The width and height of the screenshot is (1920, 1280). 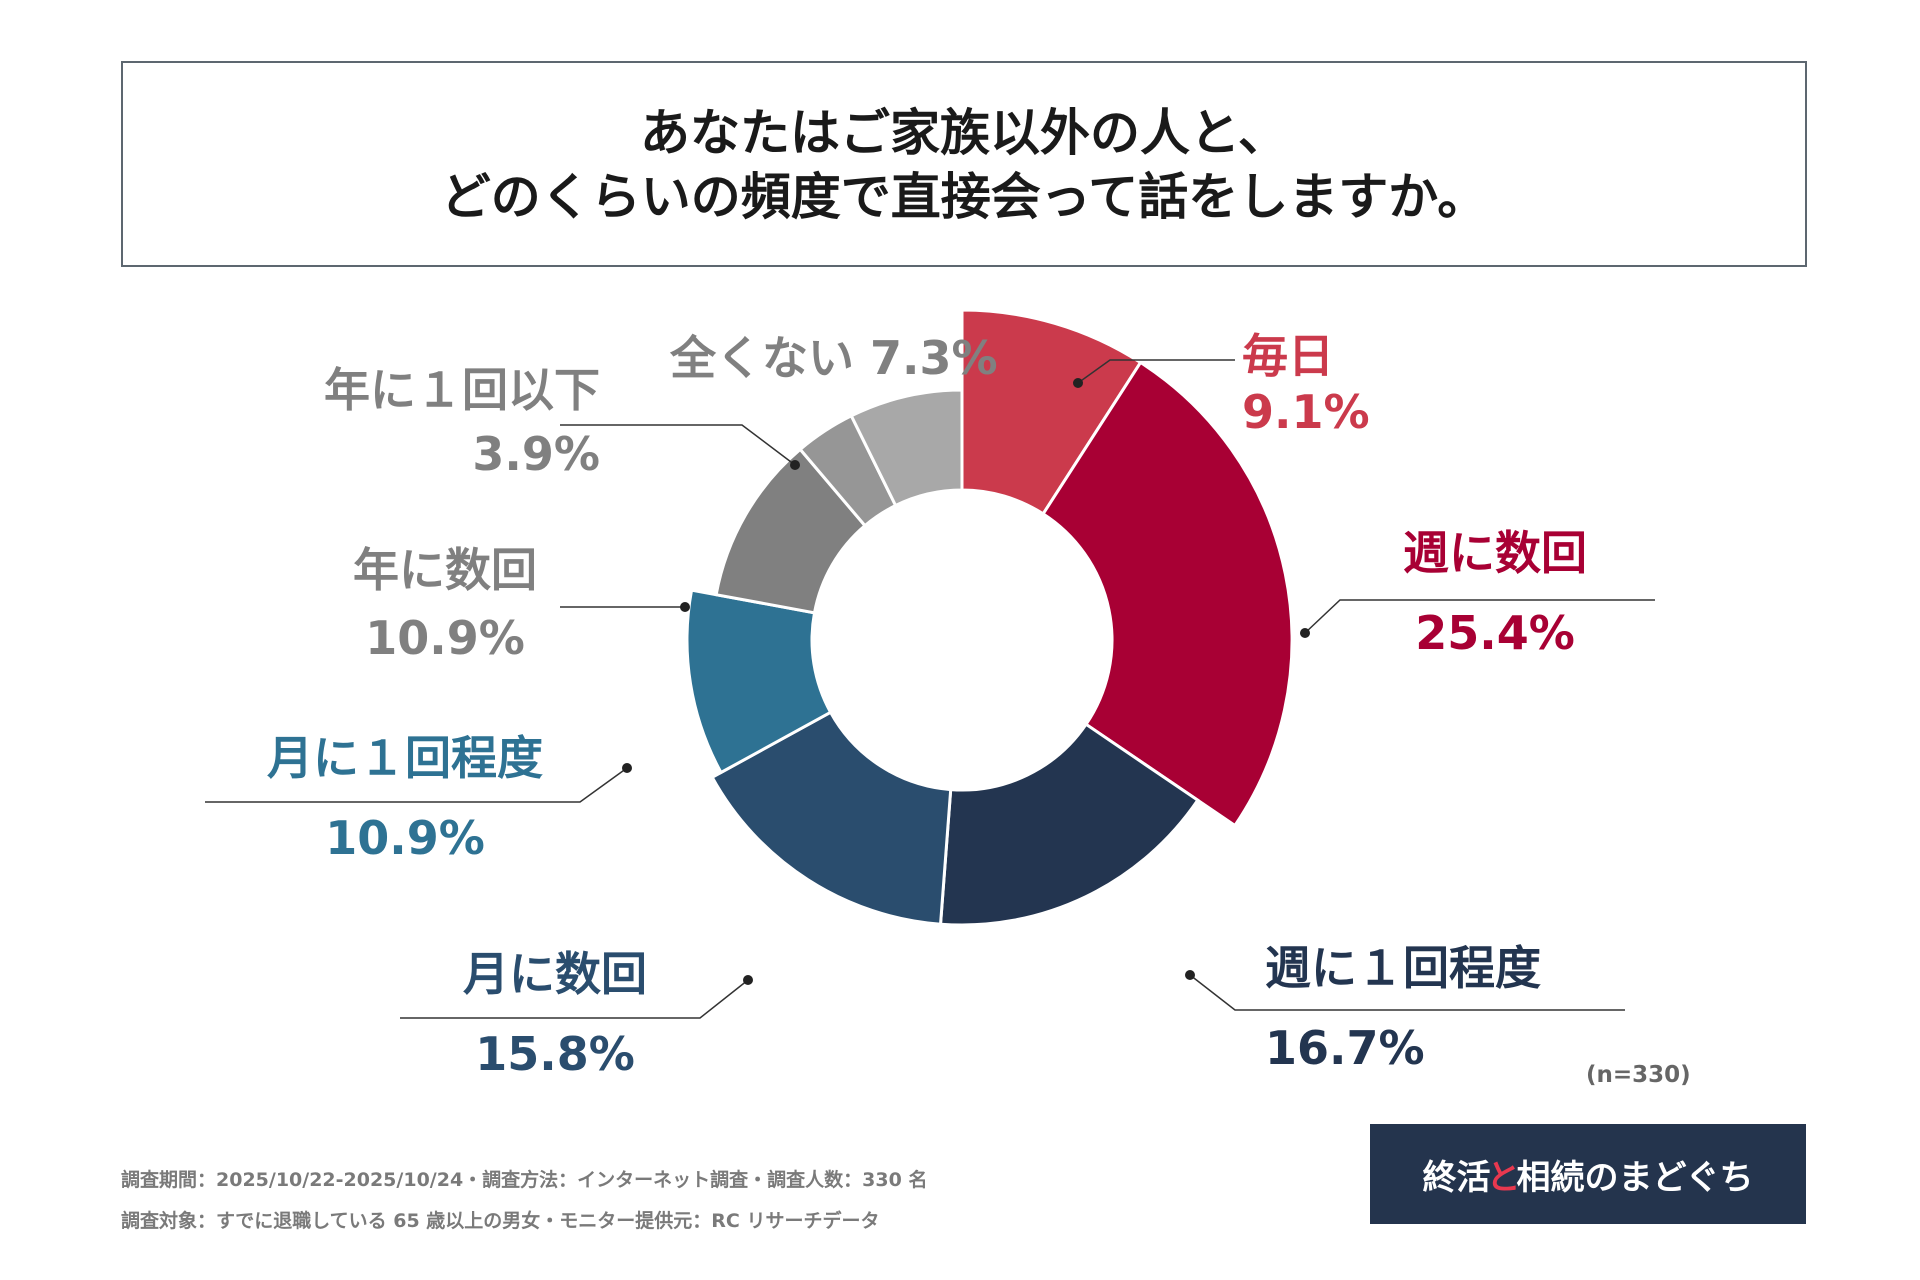 What do you see at coordinates (445, 638) in the screenshot?
I see `label-nen-suukai-value: 10.9%` at bounding box center [445, 638].